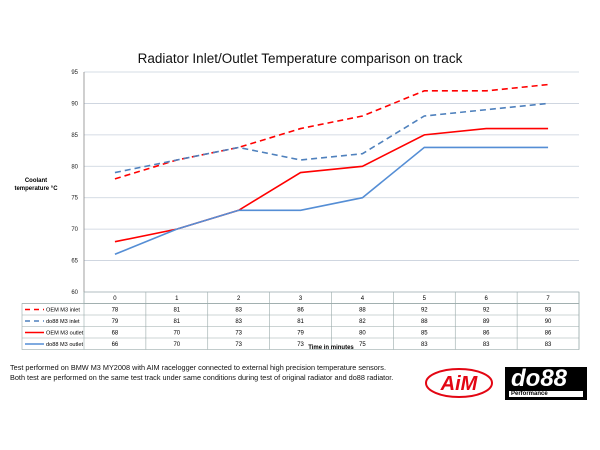  What do you see at coordinates (74, 104) in the screenshot?
I see `y-tick-label: 90` at bounding box center [74, 104].